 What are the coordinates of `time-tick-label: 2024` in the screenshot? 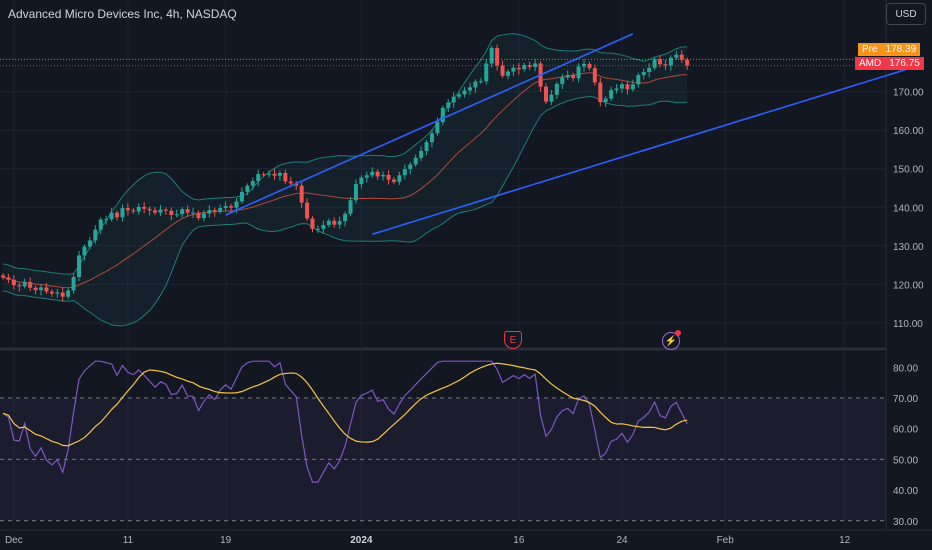 It's located at (361, 540).